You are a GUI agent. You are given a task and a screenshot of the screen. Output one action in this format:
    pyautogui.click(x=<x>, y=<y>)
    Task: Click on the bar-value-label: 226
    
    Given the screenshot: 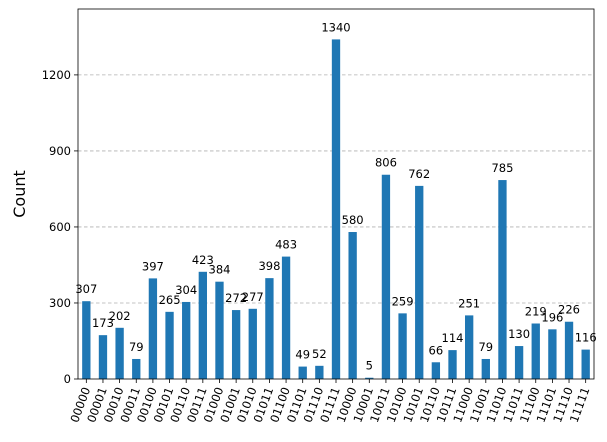 What is the action you would take?
    pyautogui.click(x=569, y=310)
    